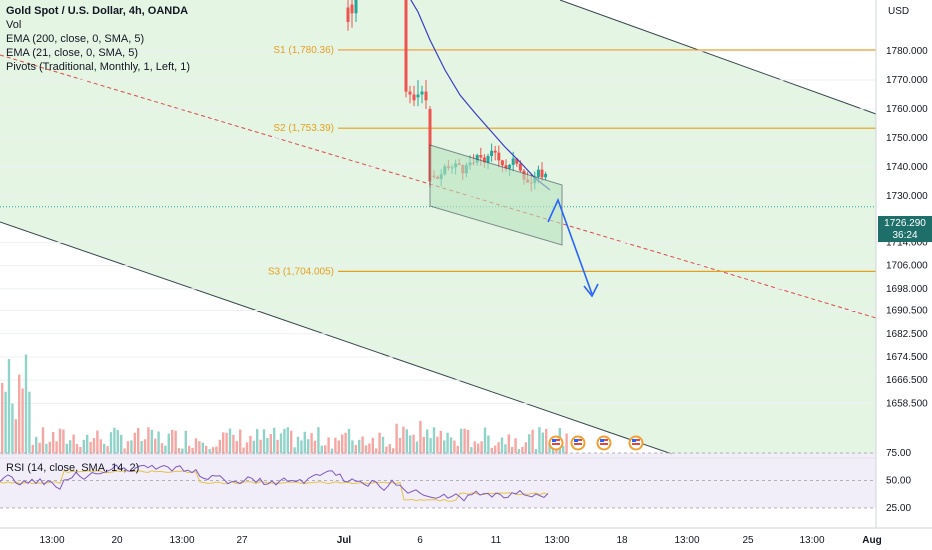 This screenshot has height=550, width=932. I want to click on price-tick-label: 1690.500, so click(907, 311).